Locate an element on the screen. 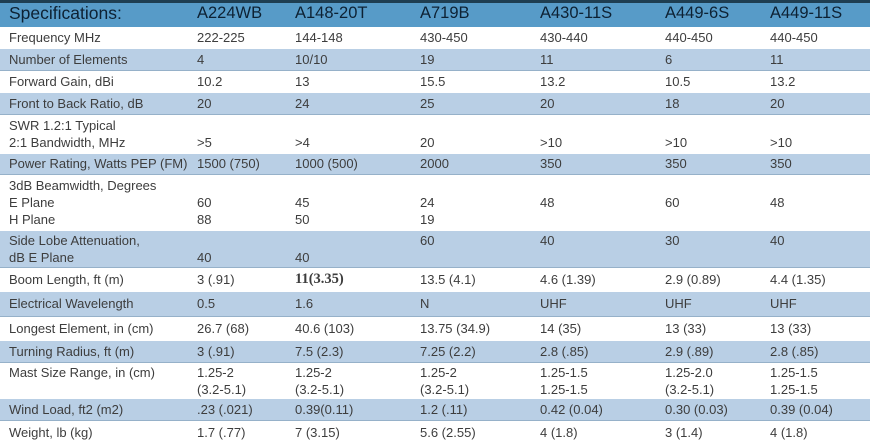  spec-value-cell: 30 is located at coordinates (715, 249).